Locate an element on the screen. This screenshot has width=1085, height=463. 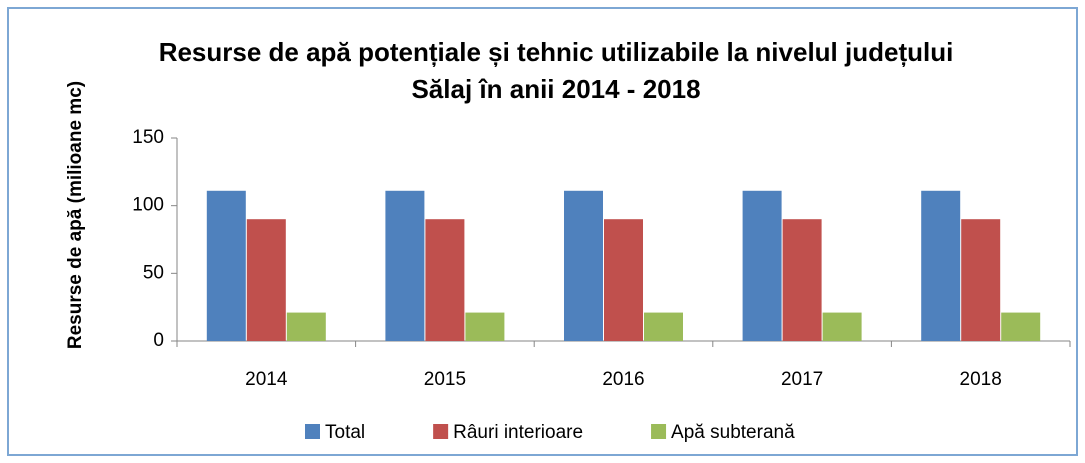
legend-label: Râuri interioare is located at coordinates (518, 432).